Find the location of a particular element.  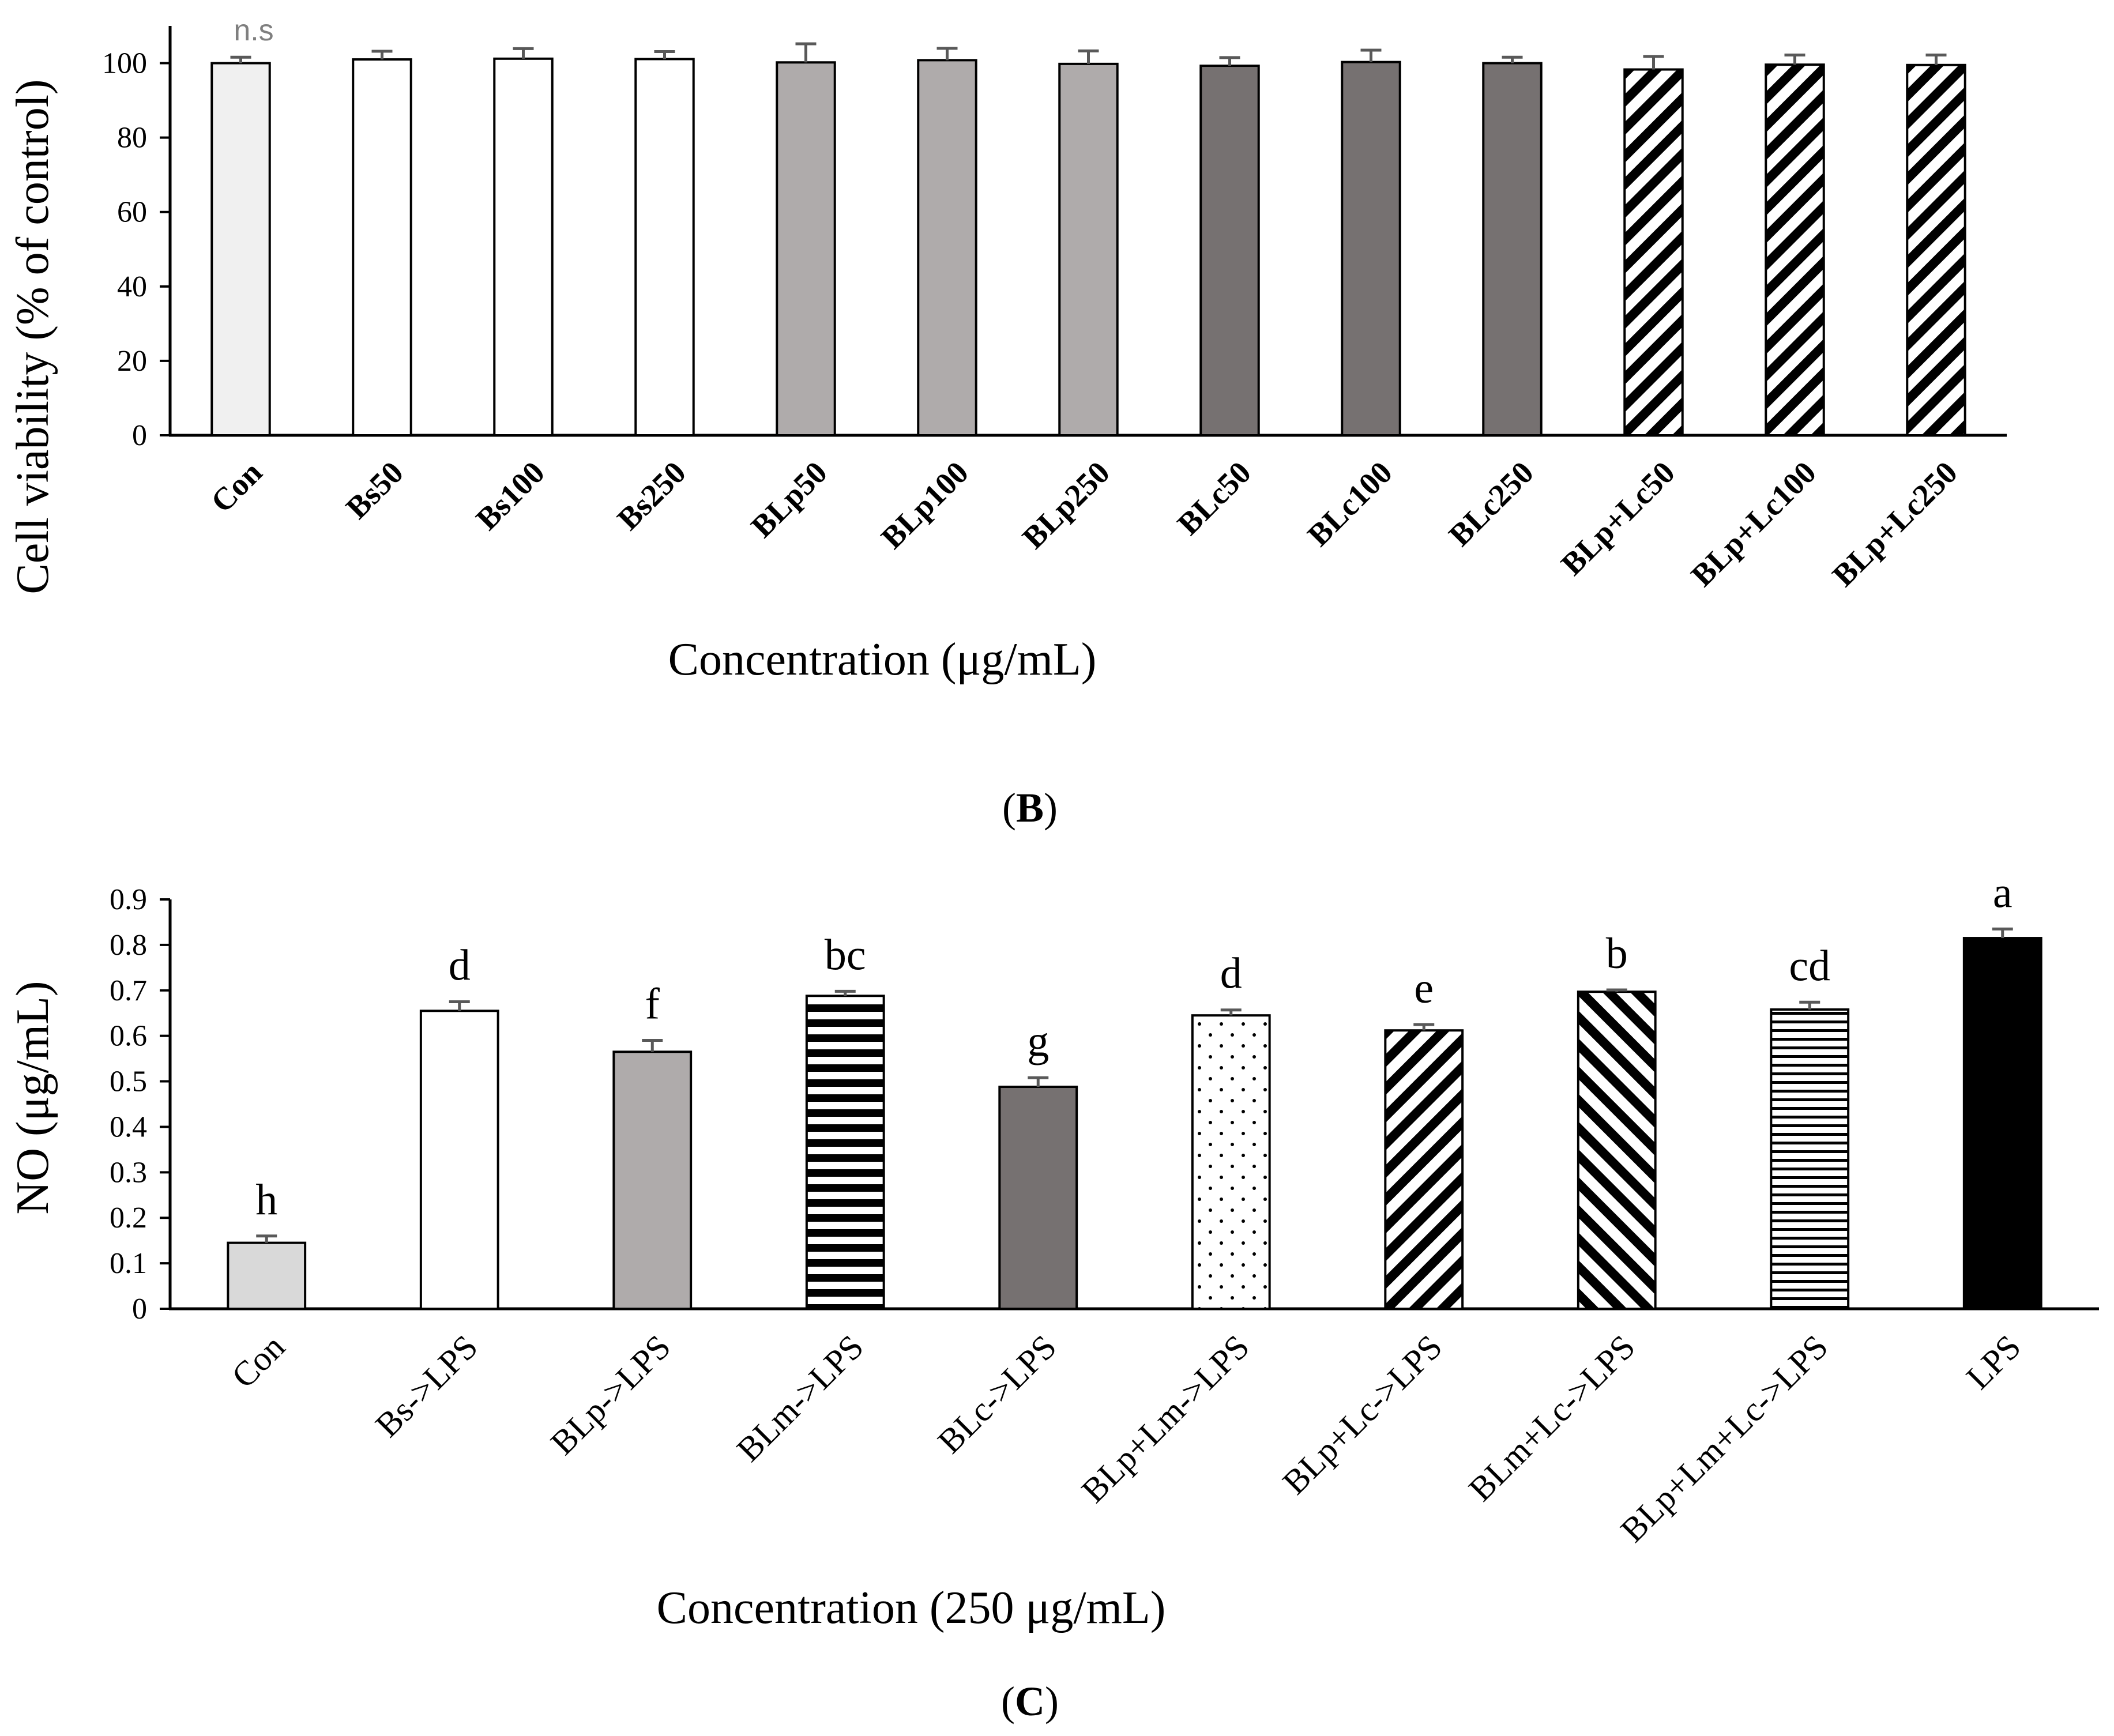

x-tick-label: BLc->LPS is located at coordinates (998, 1394).